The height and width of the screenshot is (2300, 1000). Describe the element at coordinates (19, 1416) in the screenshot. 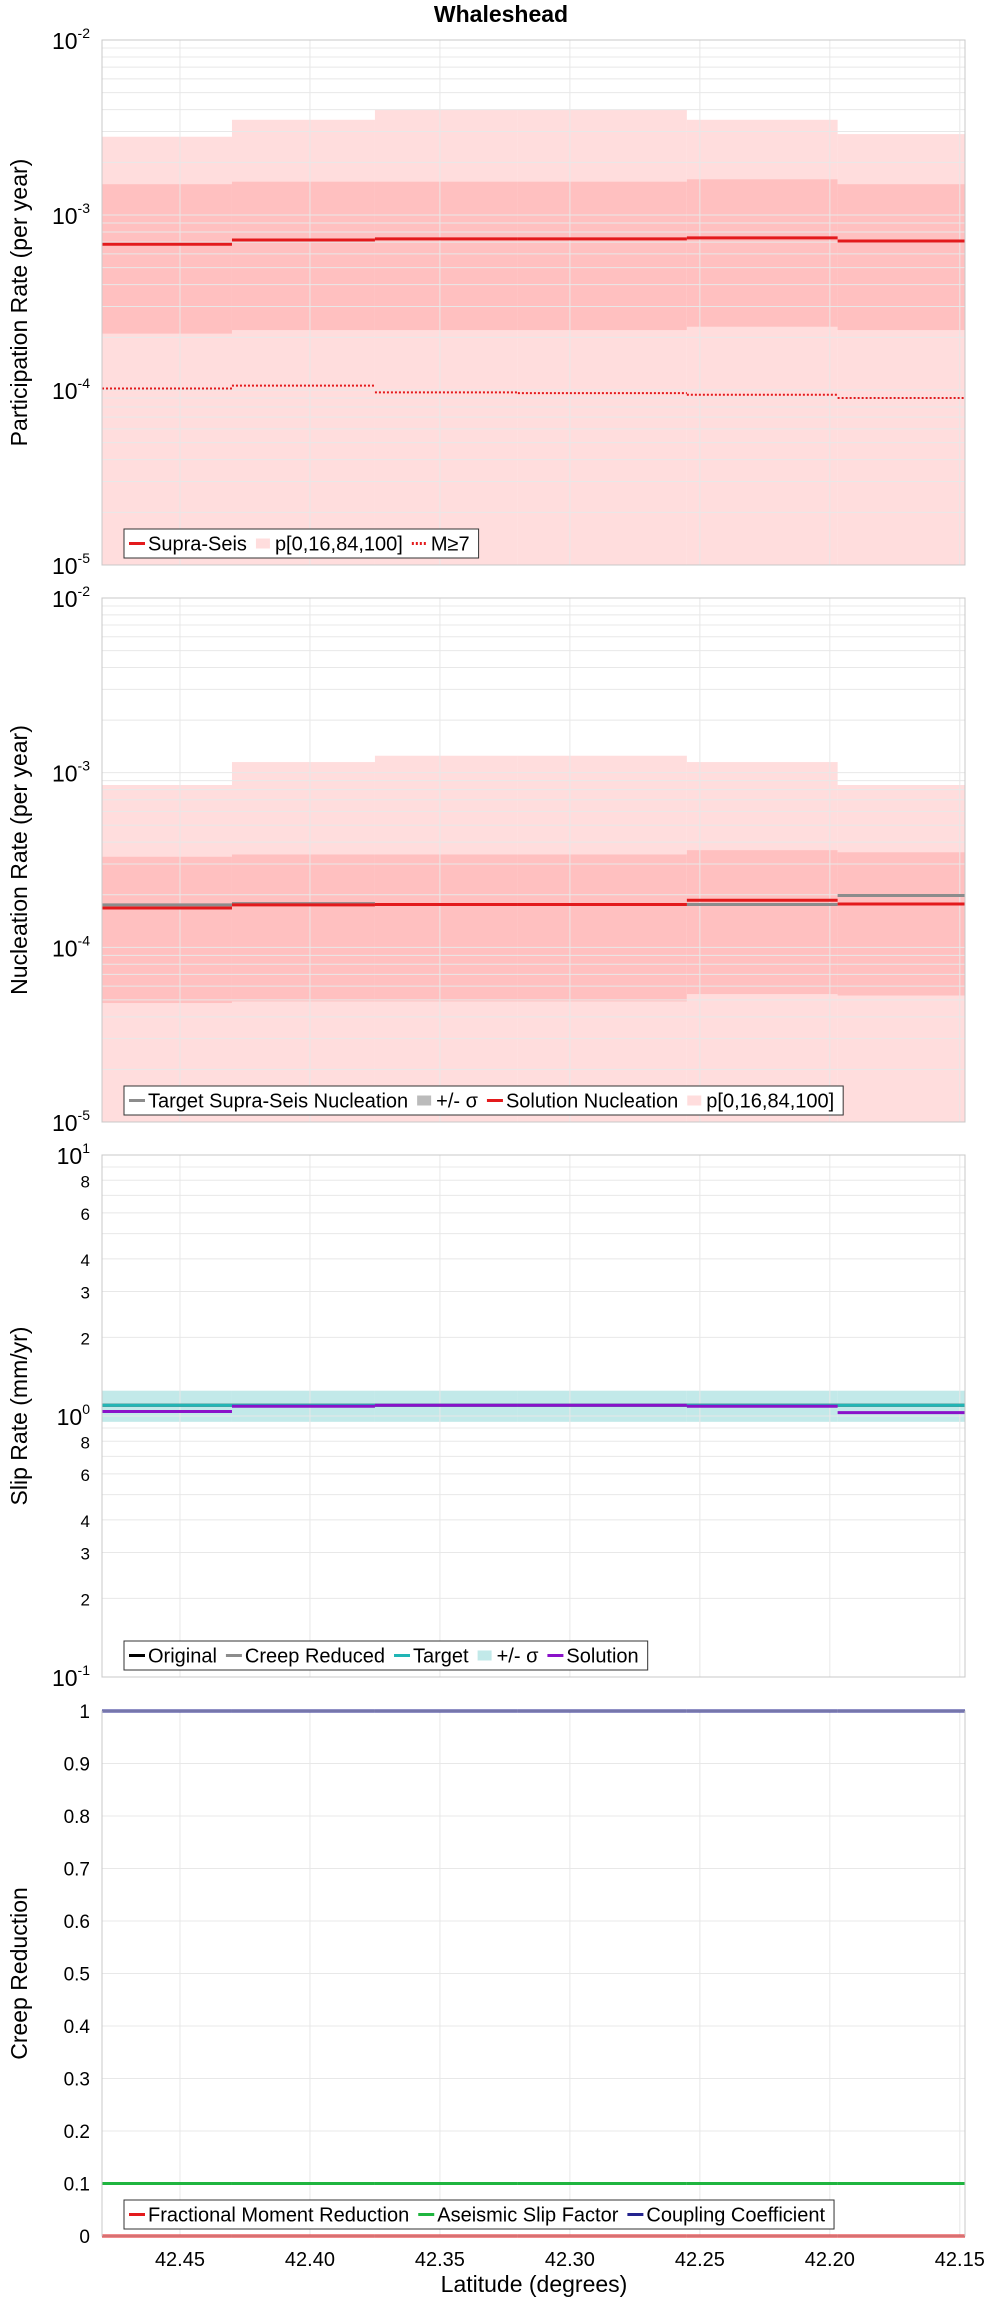

I see `y-axis-label: Slip Rate (mm/yr)` at that location.